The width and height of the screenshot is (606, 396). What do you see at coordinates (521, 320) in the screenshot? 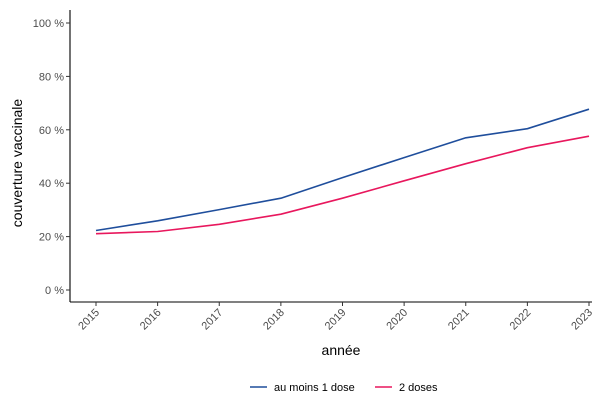
I see `x-tick-label: 2022` at bounding box center [521, 320].